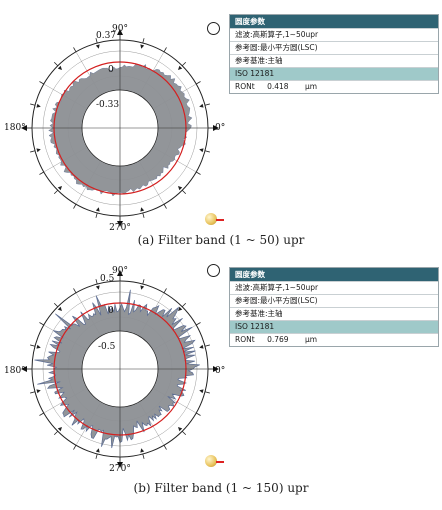 The image size is (442, 510). Describe the element at coordinates (334, 300) in the screenshot. I see `reference-row: 参考圆:最小平方圆(LSC)` at that location.